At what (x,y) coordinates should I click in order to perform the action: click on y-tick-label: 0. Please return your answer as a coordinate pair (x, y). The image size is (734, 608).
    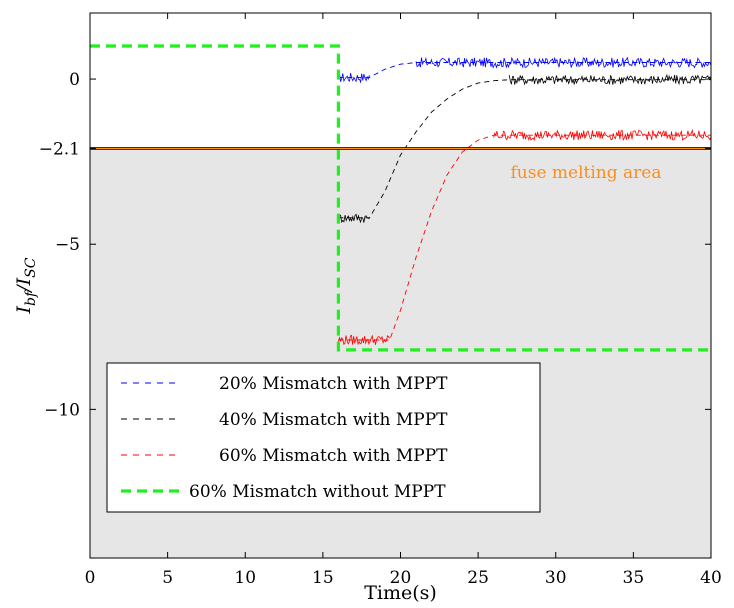
    Looking at the image, I should click on (74, 80).